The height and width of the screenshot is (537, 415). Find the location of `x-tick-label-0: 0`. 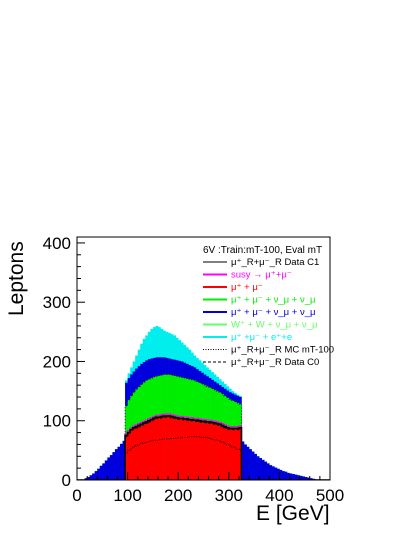

x-tick-label-0: 0 is located at coordinates (76, 495).